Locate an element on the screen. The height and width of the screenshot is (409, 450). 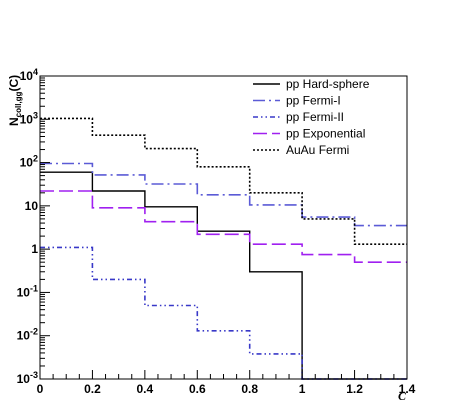
y-axis-title-main: N is located at coordinates (14, 121).